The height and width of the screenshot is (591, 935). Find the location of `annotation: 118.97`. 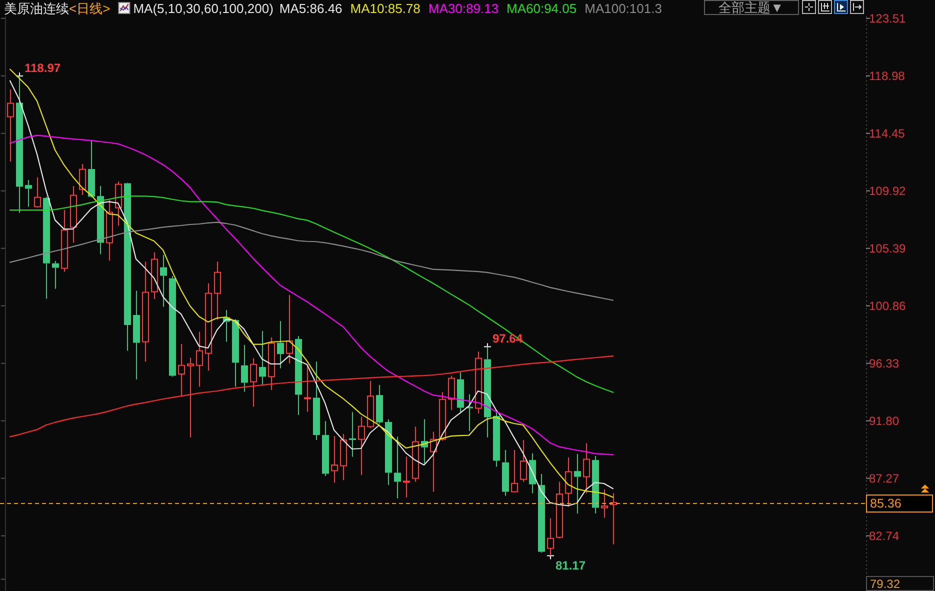

annotation: 118.97 is located at coordinates (42, 68).